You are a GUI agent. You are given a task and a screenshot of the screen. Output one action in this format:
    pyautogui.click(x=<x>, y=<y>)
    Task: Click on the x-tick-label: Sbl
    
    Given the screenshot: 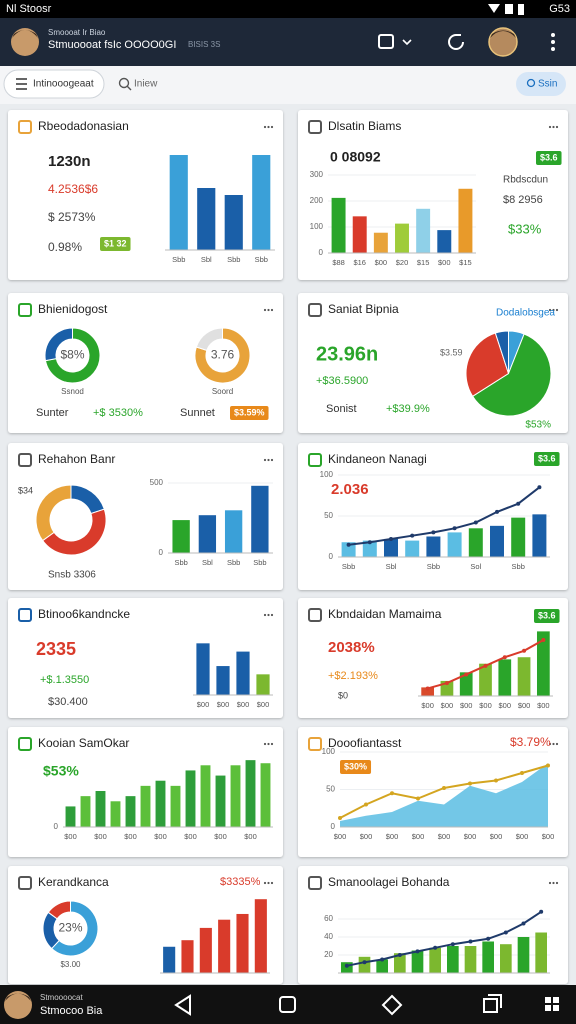 What is the action you would take?
    pyautogui.click(x=206, y=259)
    